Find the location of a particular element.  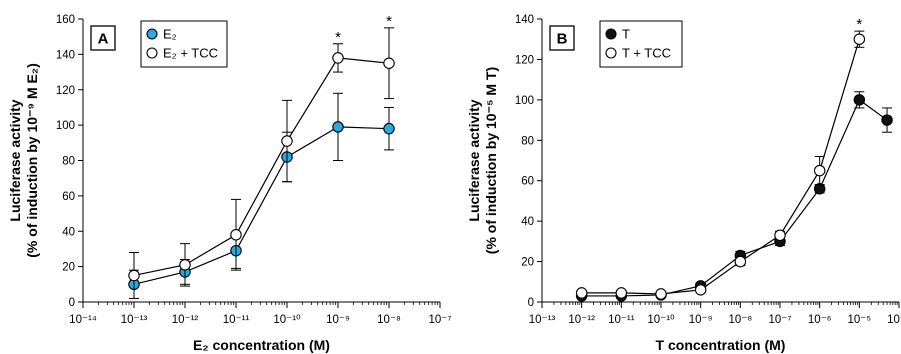

panel-label: A is located at coordinates (103, 39).